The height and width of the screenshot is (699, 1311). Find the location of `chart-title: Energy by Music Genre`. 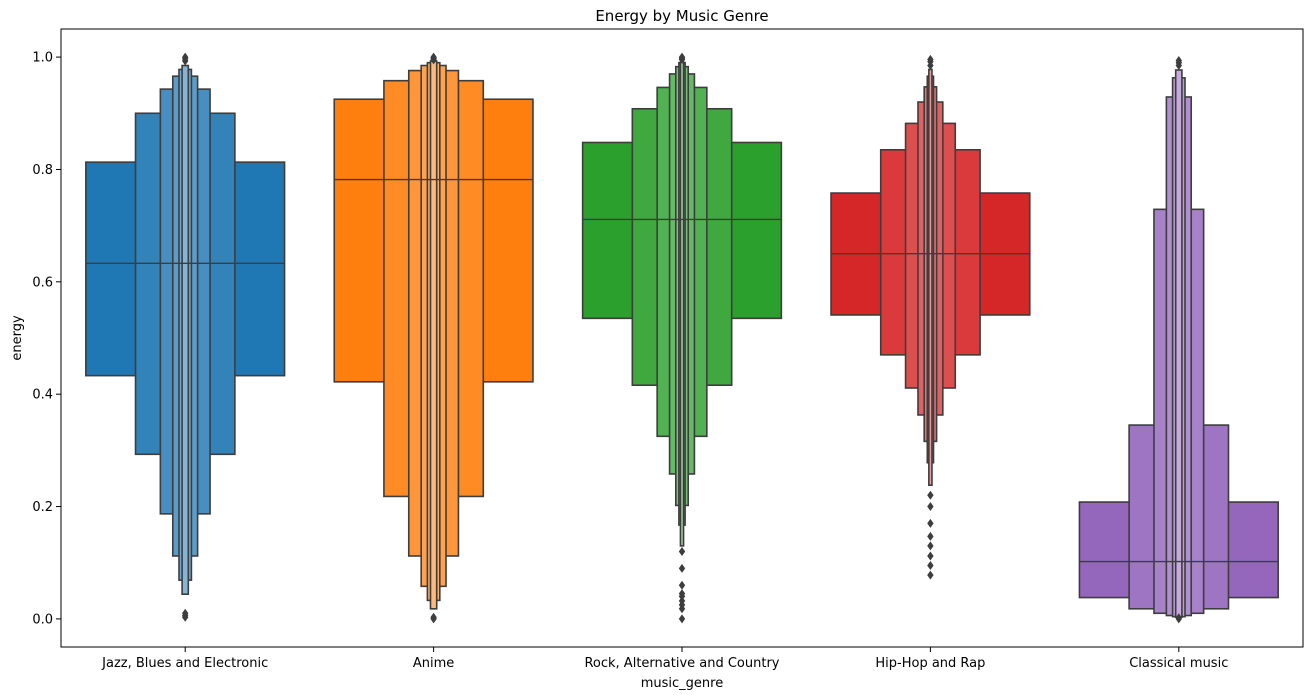

chart-title: Energy by Music Genre is located at coordinates (681, 16).